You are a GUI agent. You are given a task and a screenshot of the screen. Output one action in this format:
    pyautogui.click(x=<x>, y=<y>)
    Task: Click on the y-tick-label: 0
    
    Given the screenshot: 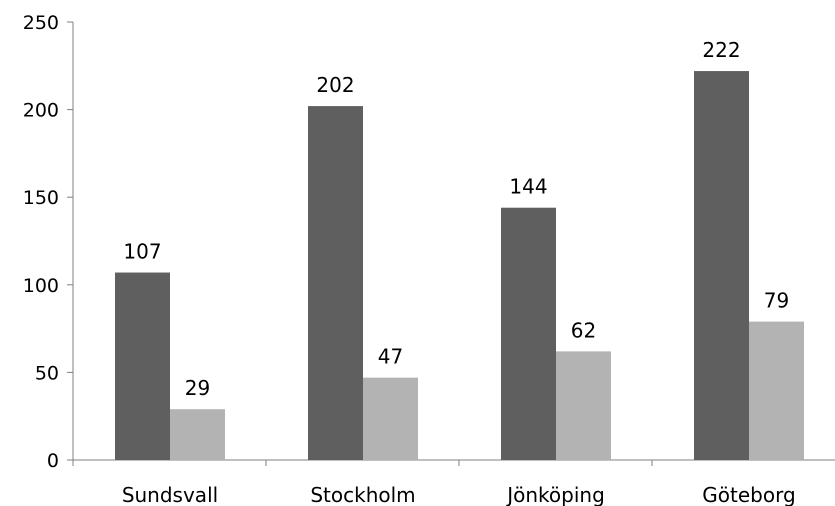 What is the action you would take?
    pyautogui.click(x=53, y=461)
    